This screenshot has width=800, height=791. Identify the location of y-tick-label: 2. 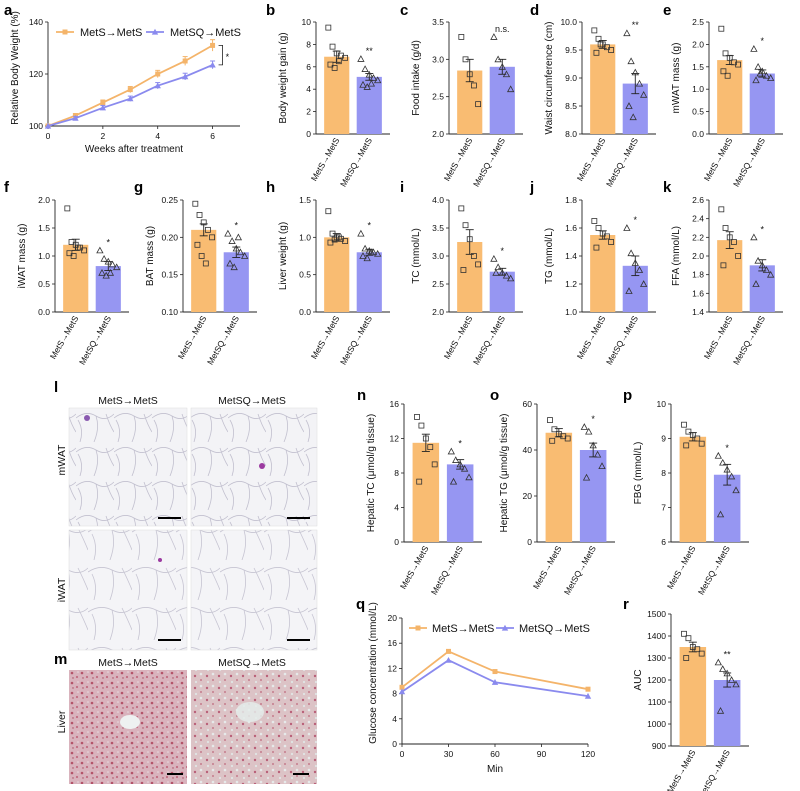
(308, 112).